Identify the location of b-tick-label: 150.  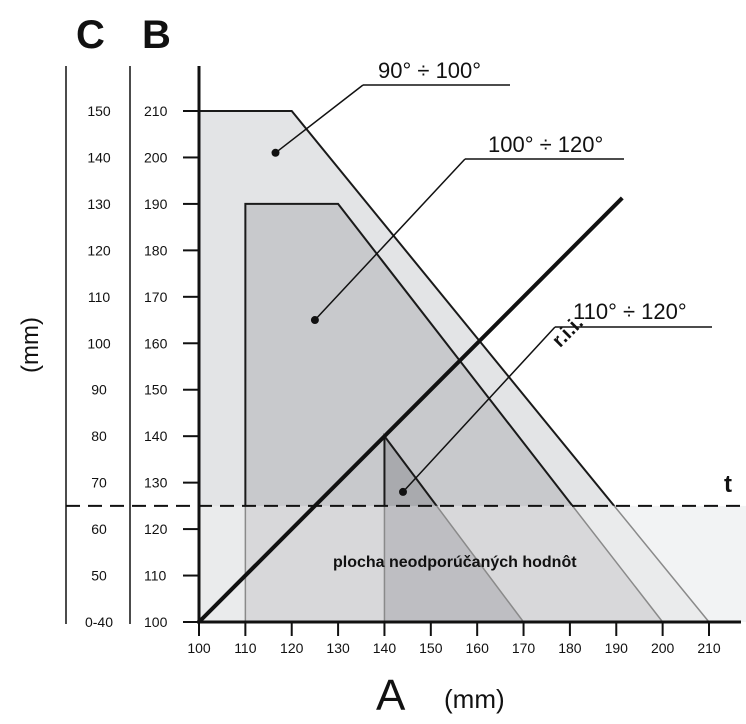
(156, 390).